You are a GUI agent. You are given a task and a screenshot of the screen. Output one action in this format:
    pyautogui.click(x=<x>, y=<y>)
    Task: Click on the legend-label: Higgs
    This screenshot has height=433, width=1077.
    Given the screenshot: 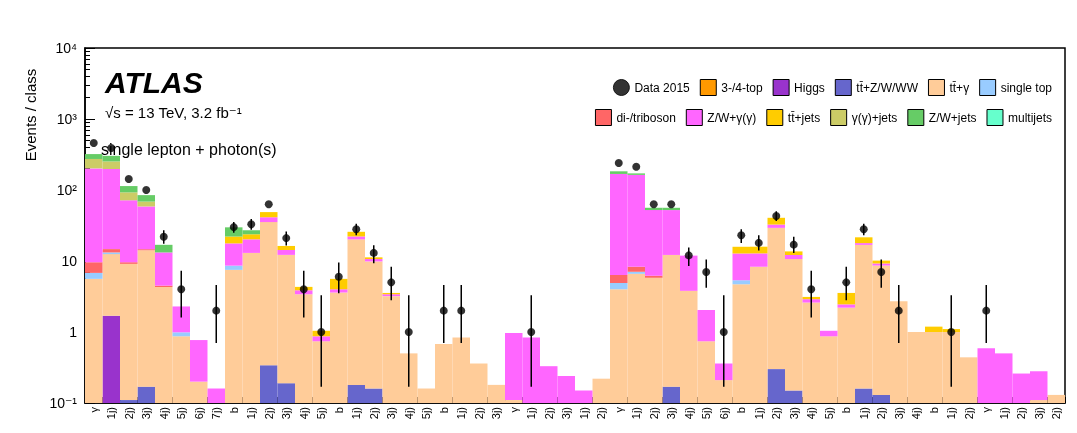 What is the action you would take?
    pyautogui.click(x=809, y=87)
    